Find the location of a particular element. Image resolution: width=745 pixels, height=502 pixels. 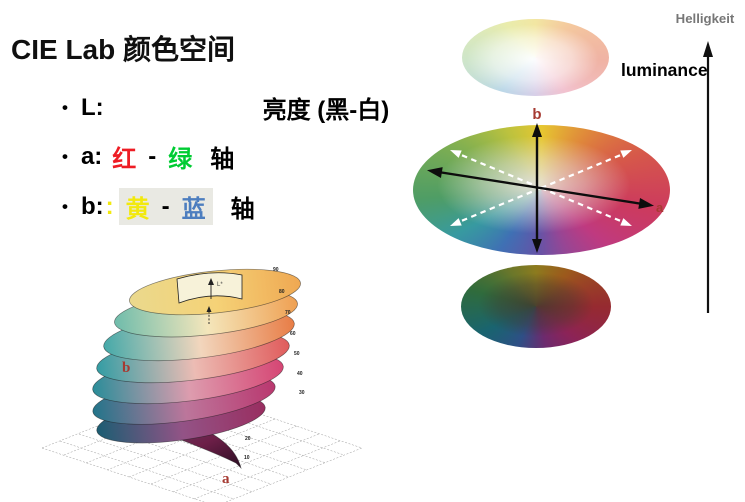

gamut-lstar-label: L* is located at coordinates (220, 285).